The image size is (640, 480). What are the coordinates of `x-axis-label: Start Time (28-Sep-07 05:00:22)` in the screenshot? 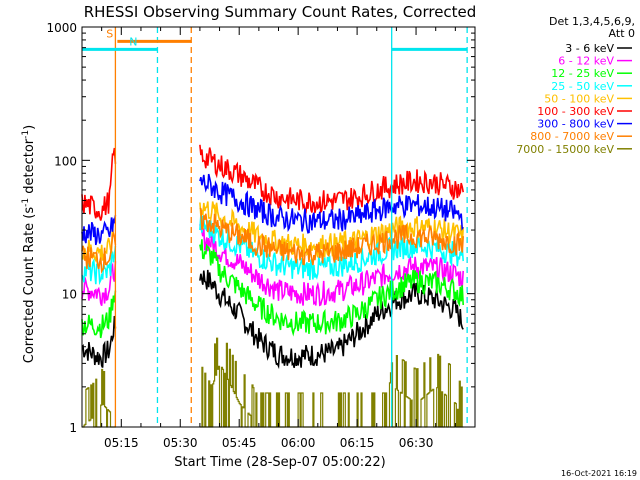 It's located at (279, 462).